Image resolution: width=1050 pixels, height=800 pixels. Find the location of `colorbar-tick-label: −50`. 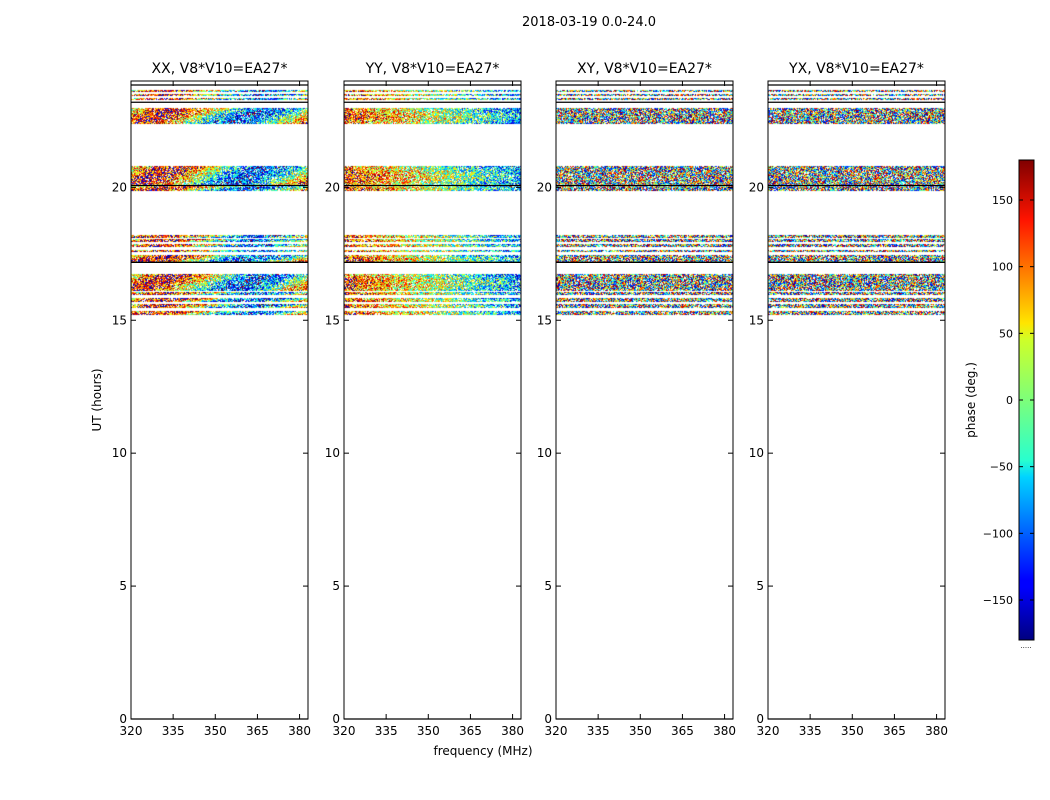

colorbar-tick-label: −50 is located at coordinates (1001, 467).